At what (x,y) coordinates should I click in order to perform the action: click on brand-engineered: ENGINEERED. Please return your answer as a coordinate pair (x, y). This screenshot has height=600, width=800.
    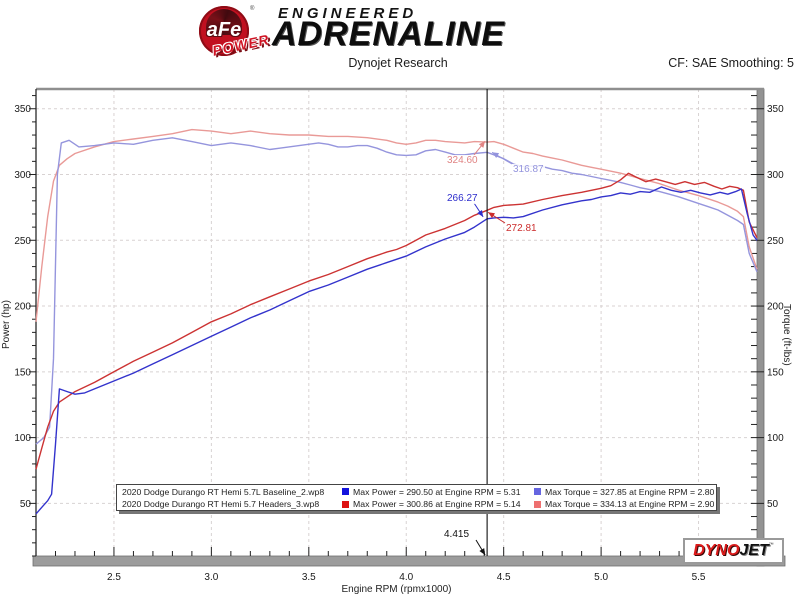
    Looking at the image, I should click on (348, 13).